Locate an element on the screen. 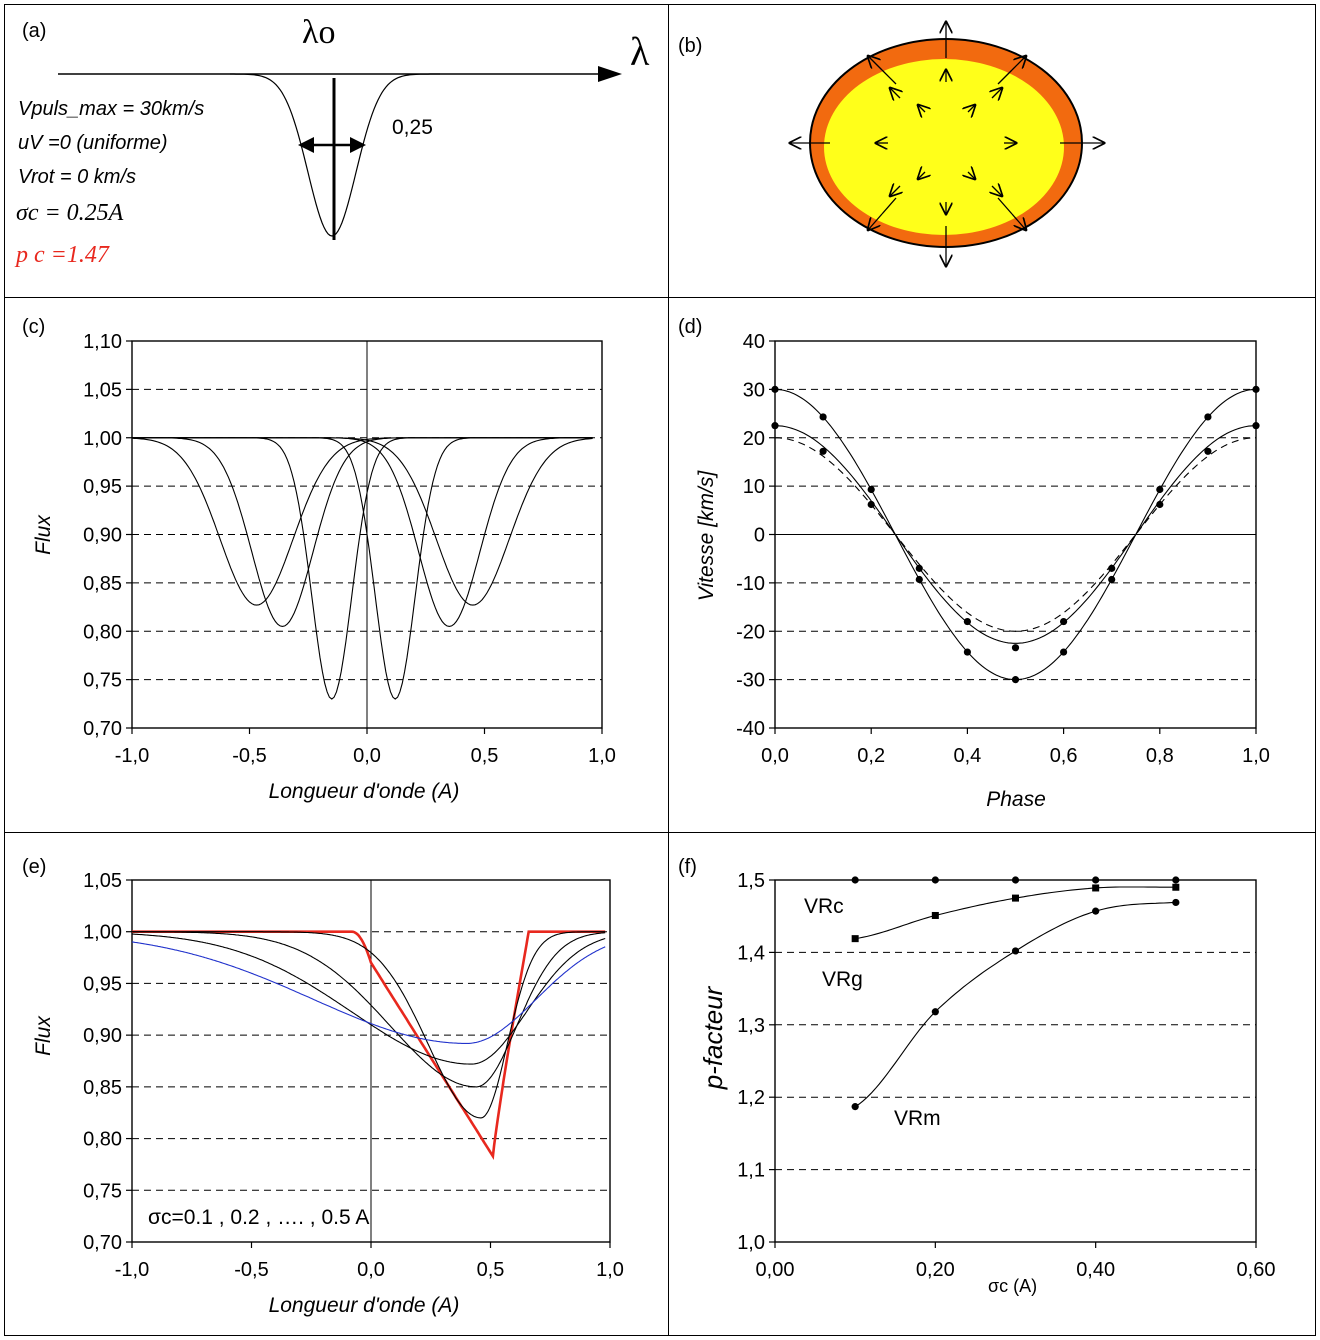 The image size is (1320, 1340). e-ytick-label-5: 0,95 is located at coordinates (102, 984).